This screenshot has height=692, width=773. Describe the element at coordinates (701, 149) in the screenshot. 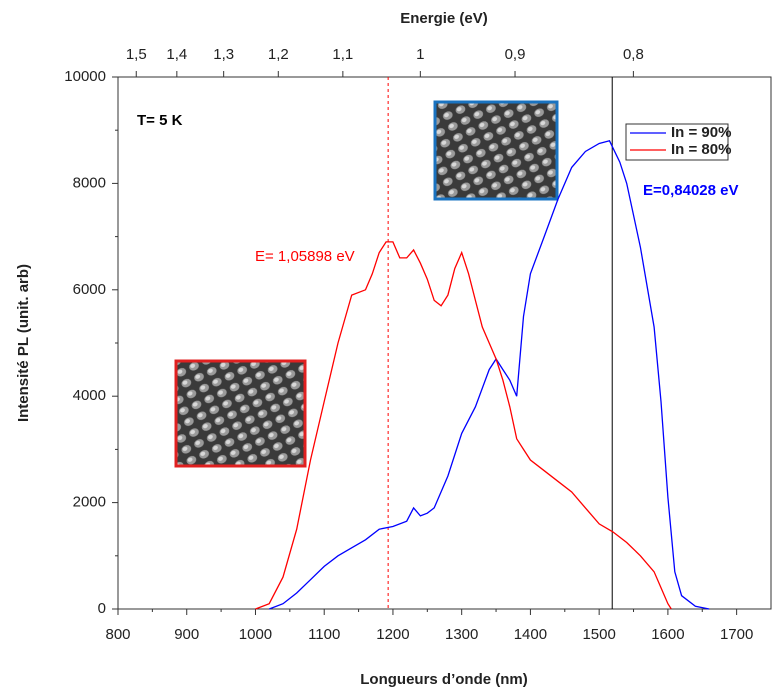

I see `legend-label: In = 80%` at that location.